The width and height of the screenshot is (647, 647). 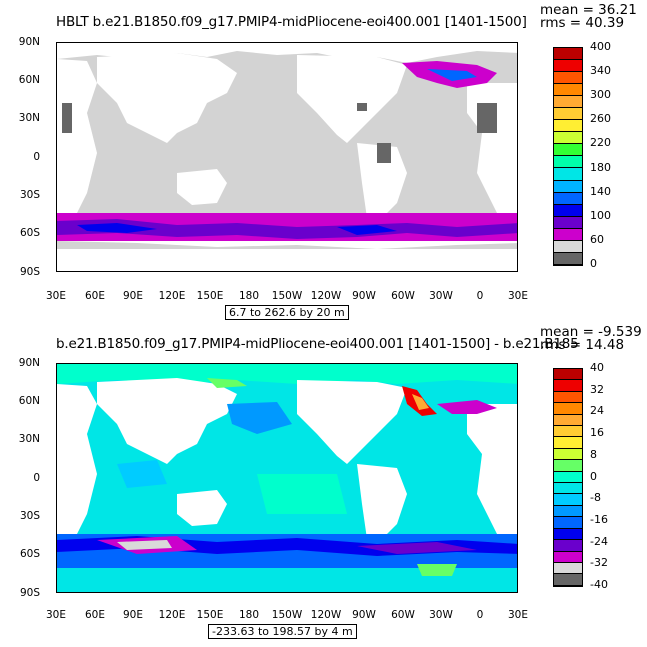 I want to click on contour-range: -233.63 to 198.57 by 4 m, so click(x=282, y=631).